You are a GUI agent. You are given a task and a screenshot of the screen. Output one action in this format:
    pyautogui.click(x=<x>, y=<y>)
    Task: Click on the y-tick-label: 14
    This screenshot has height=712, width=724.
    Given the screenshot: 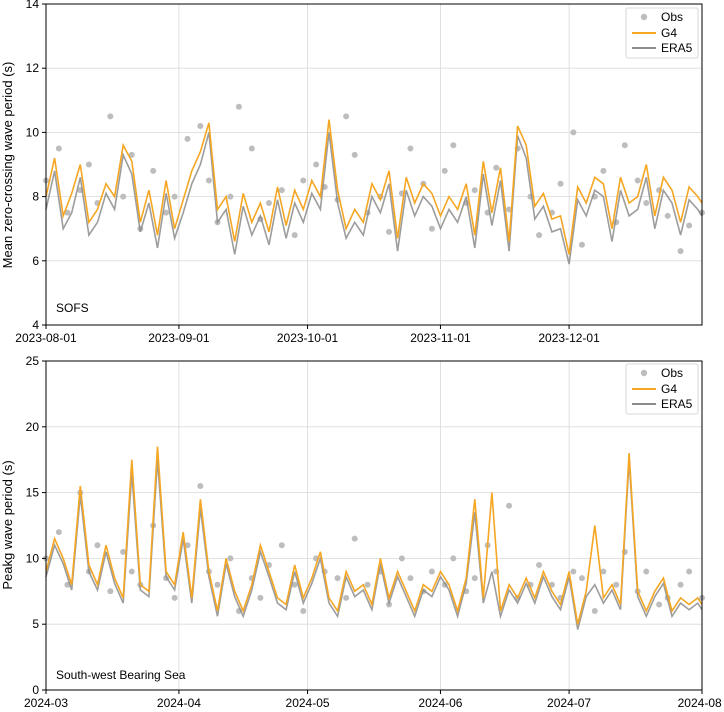 What is the action you would take?
    pyautogui.click(x=33, y=5)
    